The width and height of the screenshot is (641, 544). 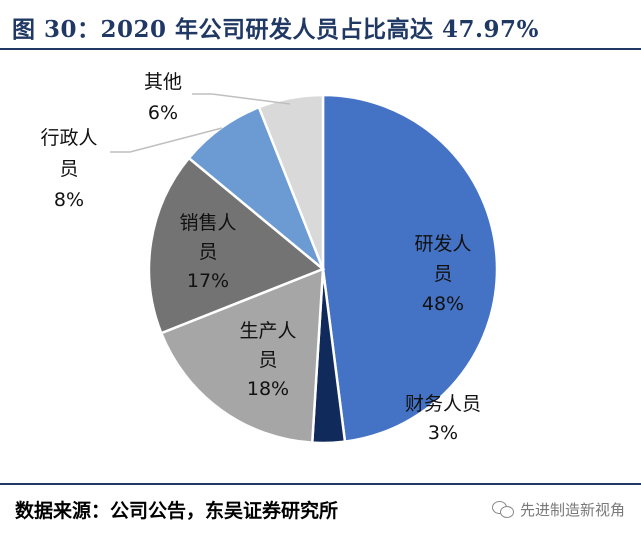 What do you see at coordinates (320, 484) in the screenshot?
I see `source-divider` at bounding box center [320, 484].